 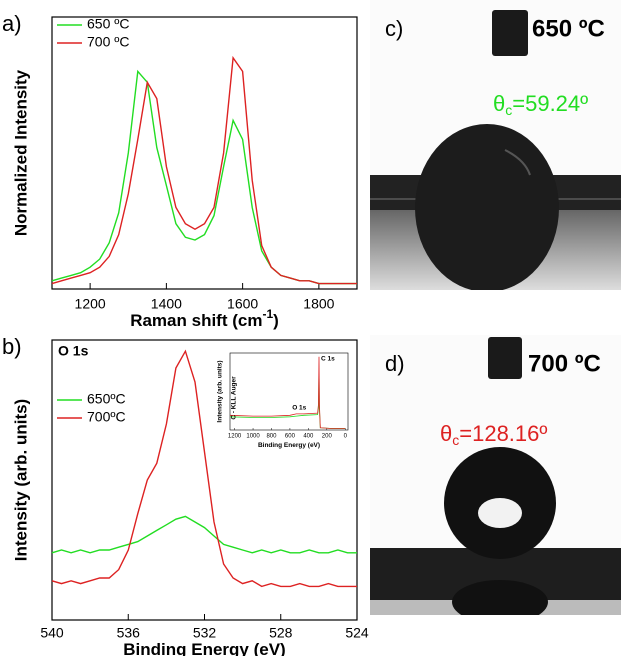 I want to click on x-tick-label: 1800, so click(x=318, y=304).